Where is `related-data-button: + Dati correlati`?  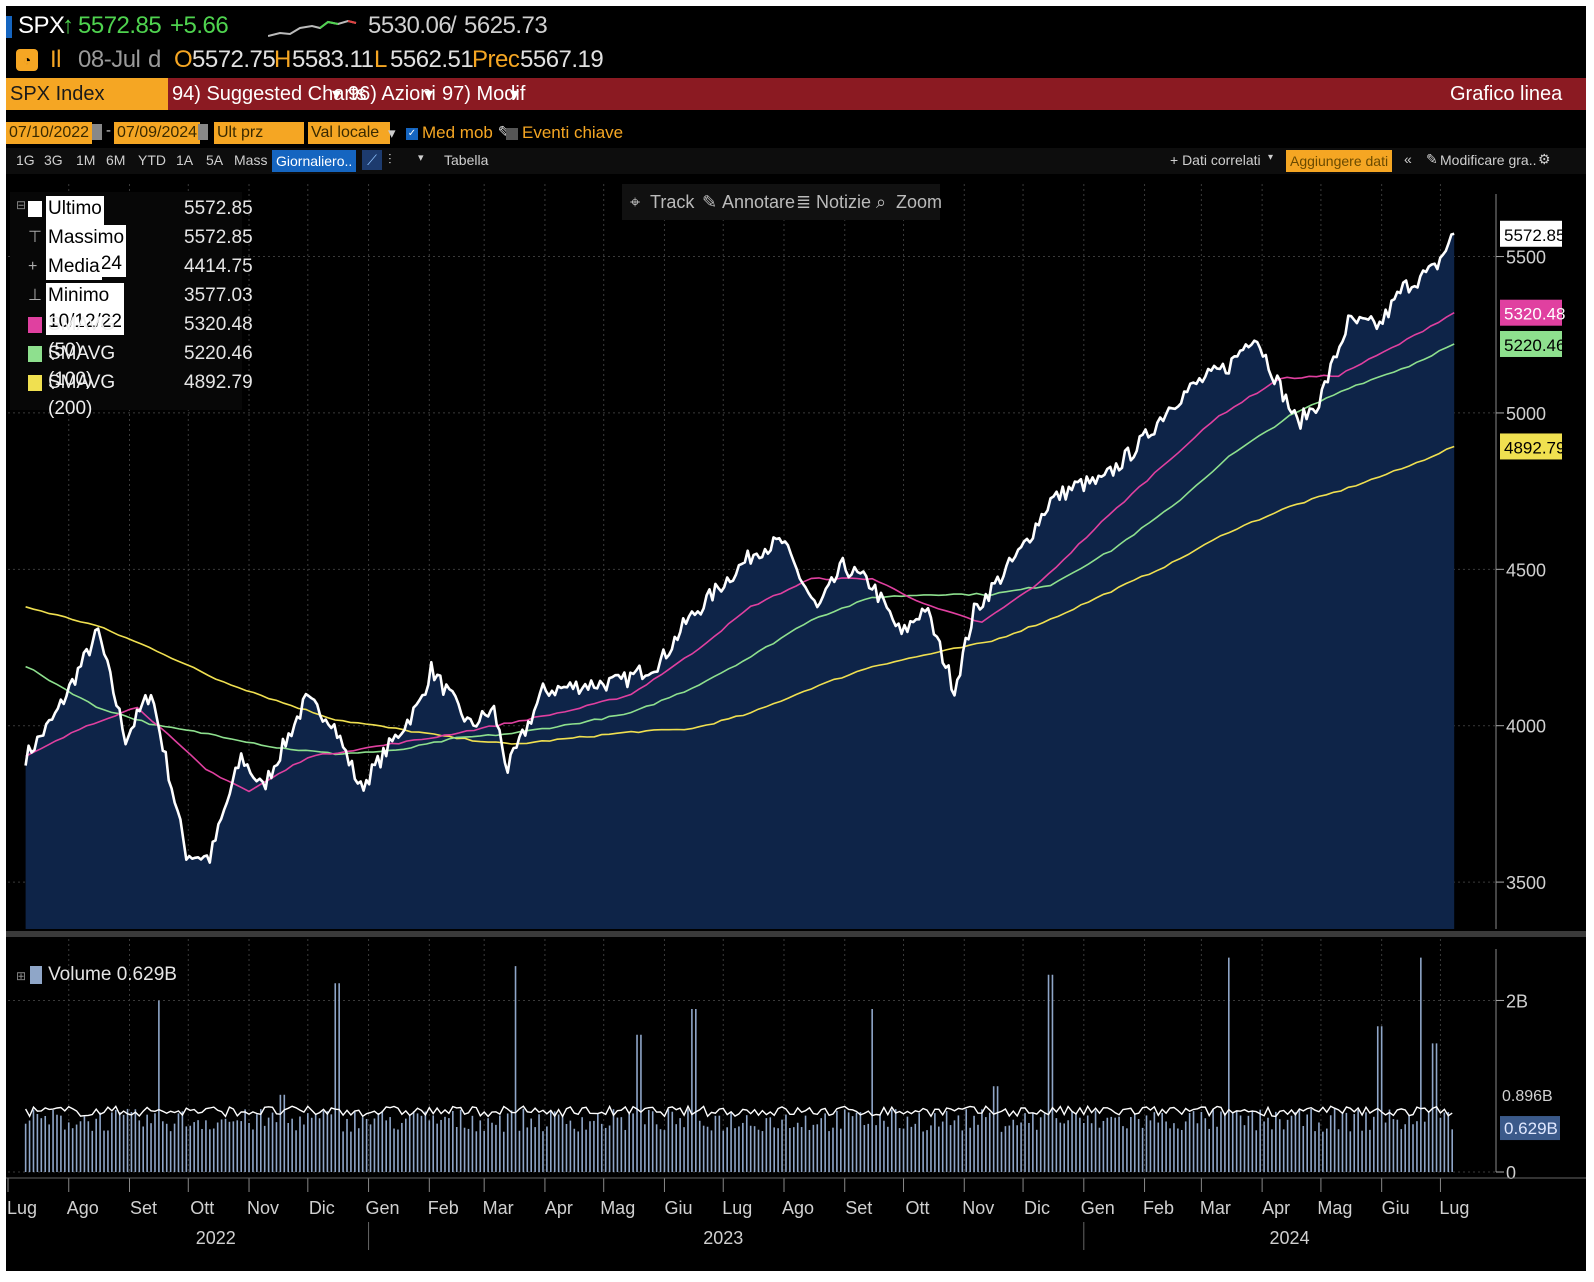
related-data-button: + Dati correlati is located at coordinates (1215, 160).